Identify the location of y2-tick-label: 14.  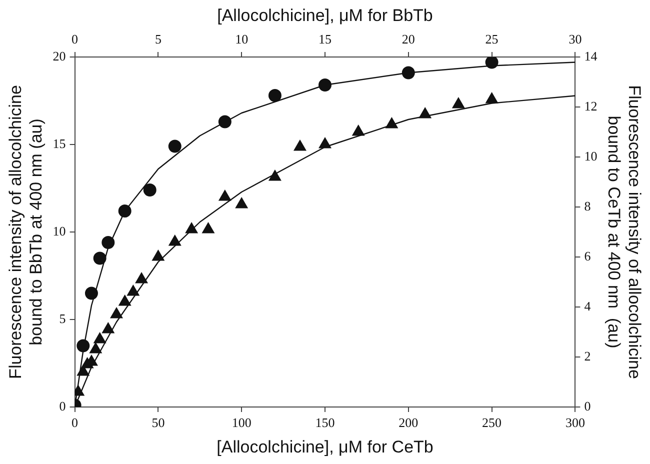
(591, 56).